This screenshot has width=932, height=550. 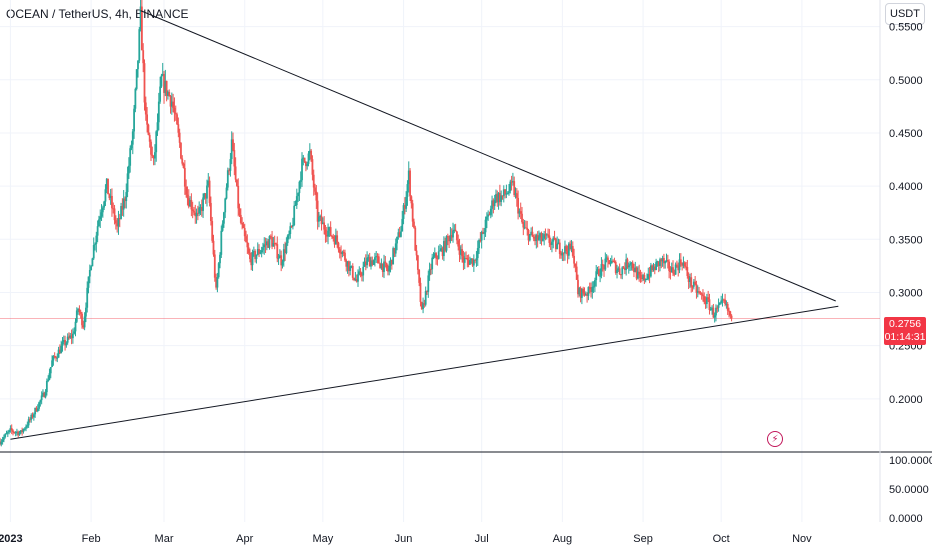 What do you see at coordinates (775, 439) in the screenshot?
I see `lightning-icon: ⚡` at bounding box center [775, 439].